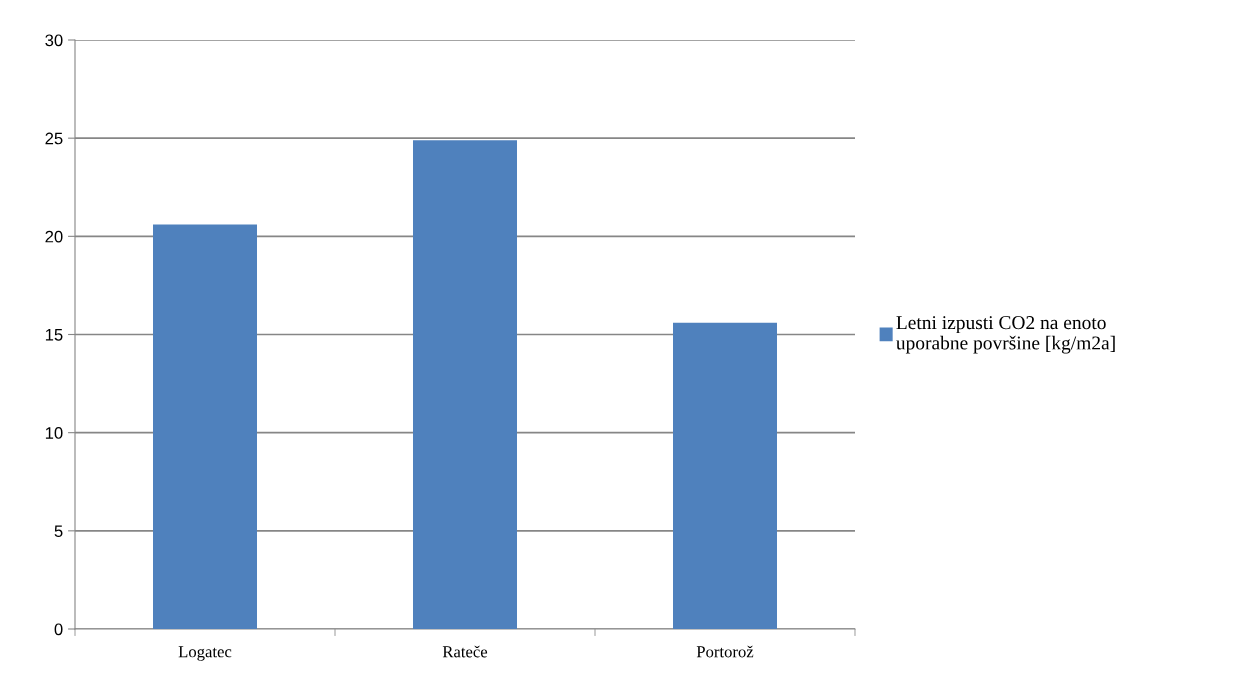 This screenshot has width=1233, height=684. Describe the element at coordinates (58, 629) in the screenshot. I see `y-tick-label: 0` at that location.